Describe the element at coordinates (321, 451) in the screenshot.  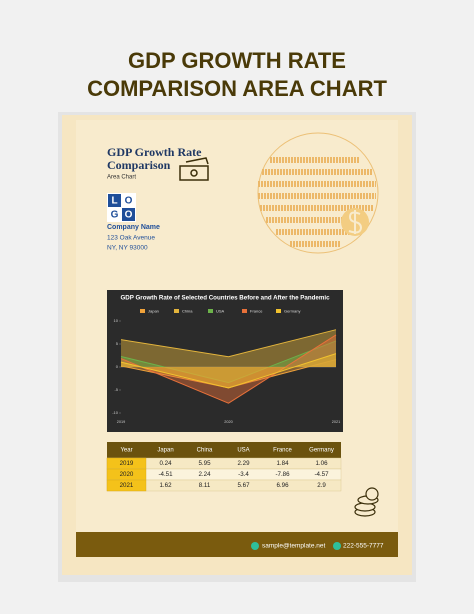
I see `table-header: Germany` at that location.